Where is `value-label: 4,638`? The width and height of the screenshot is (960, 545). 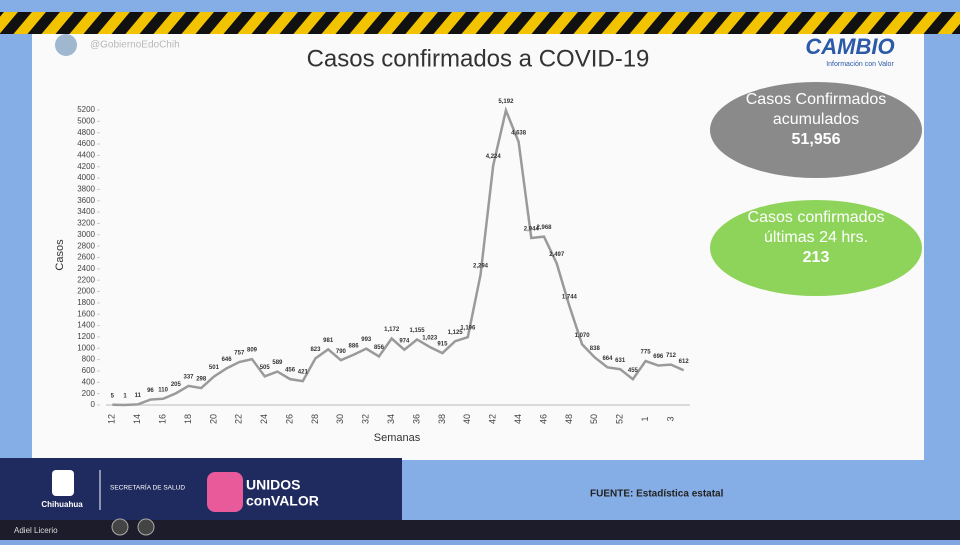 value-label: 4,638 is located at coordinates (519, 133).